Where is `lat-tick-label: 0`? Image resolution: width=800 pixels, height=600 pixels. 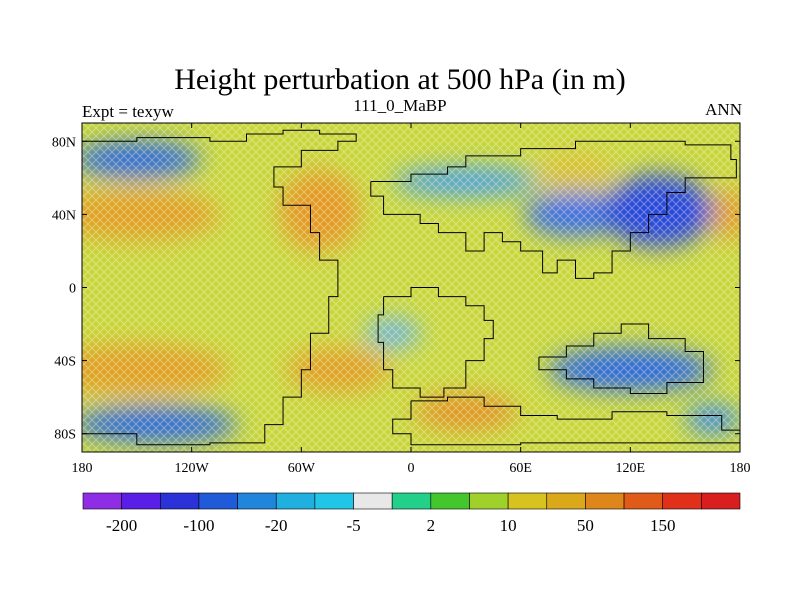
lat-tick-label: 0 is located at coordinates (72, 289).